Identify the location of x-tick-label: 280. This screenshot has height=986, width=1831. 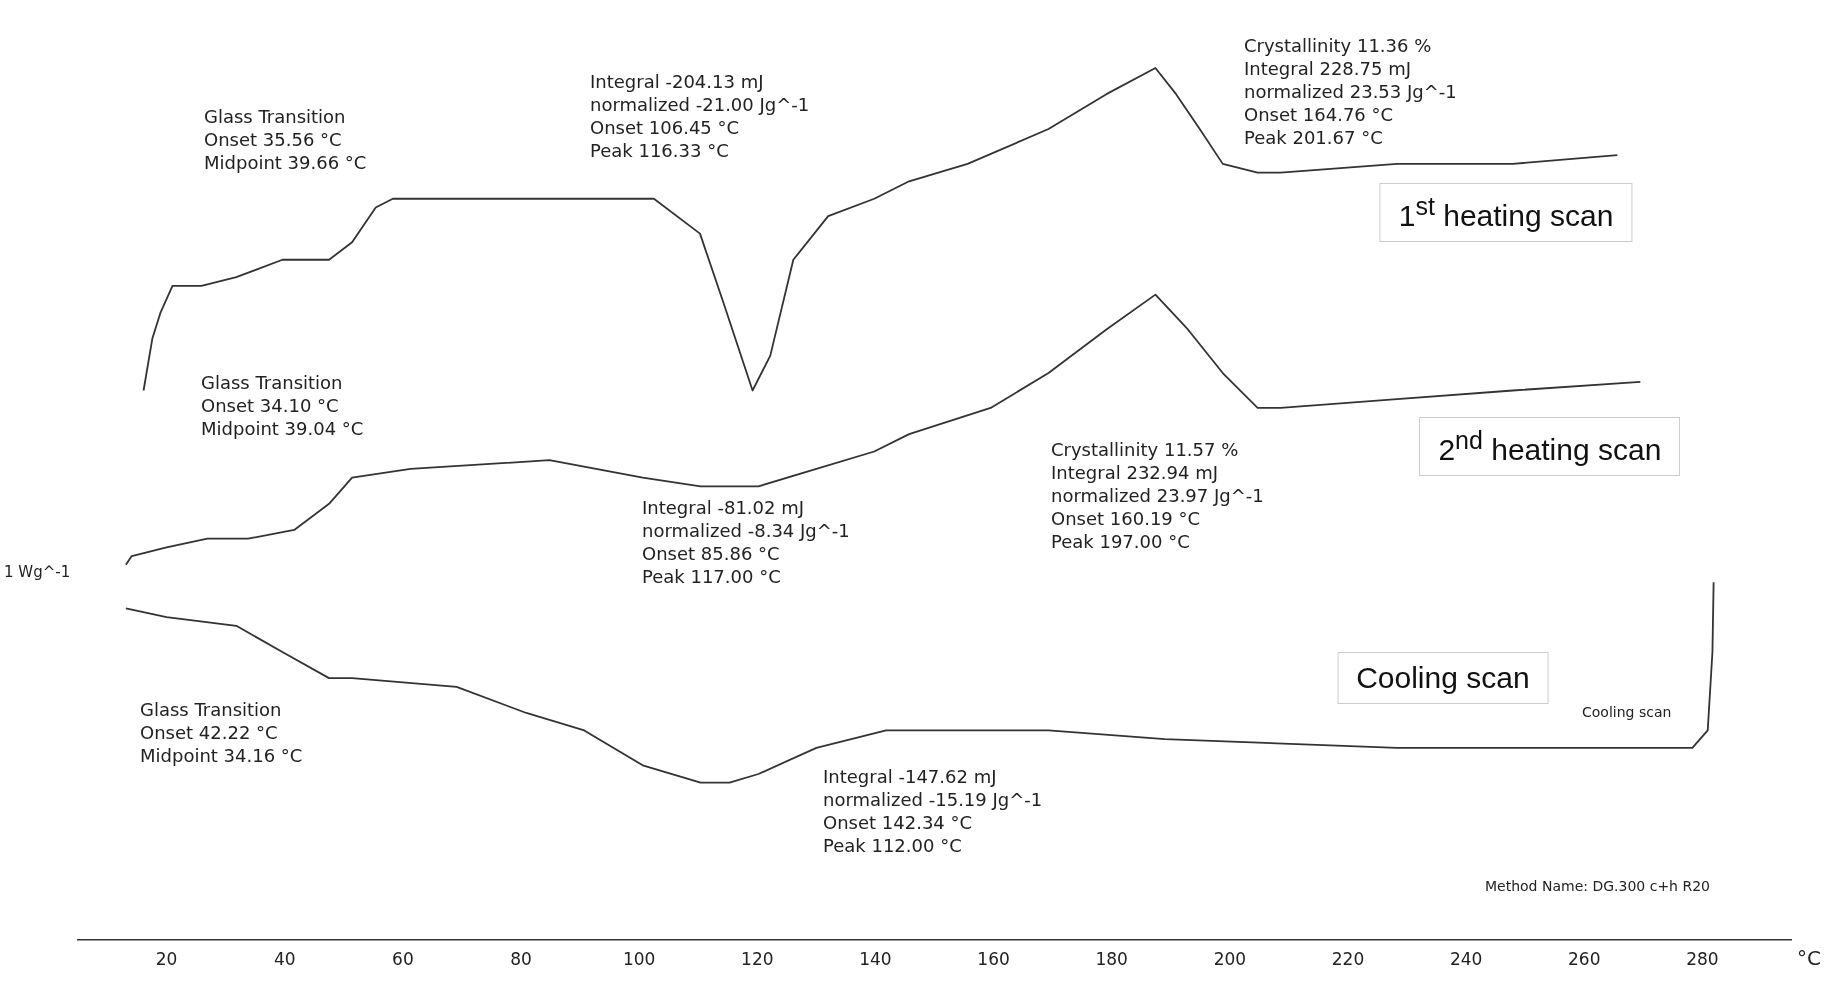
(1702, 959).